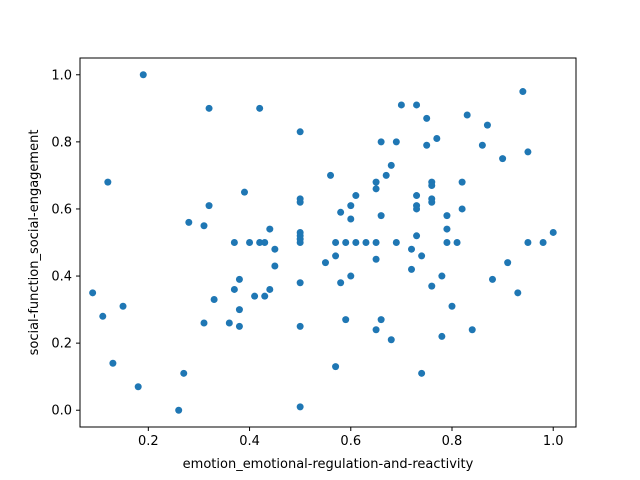 The width and height of the screenshot is (640, 480). Describe the element at coordinates (452, 441) in the screenshot. I see `x-tick-label: 0.8` at that location.